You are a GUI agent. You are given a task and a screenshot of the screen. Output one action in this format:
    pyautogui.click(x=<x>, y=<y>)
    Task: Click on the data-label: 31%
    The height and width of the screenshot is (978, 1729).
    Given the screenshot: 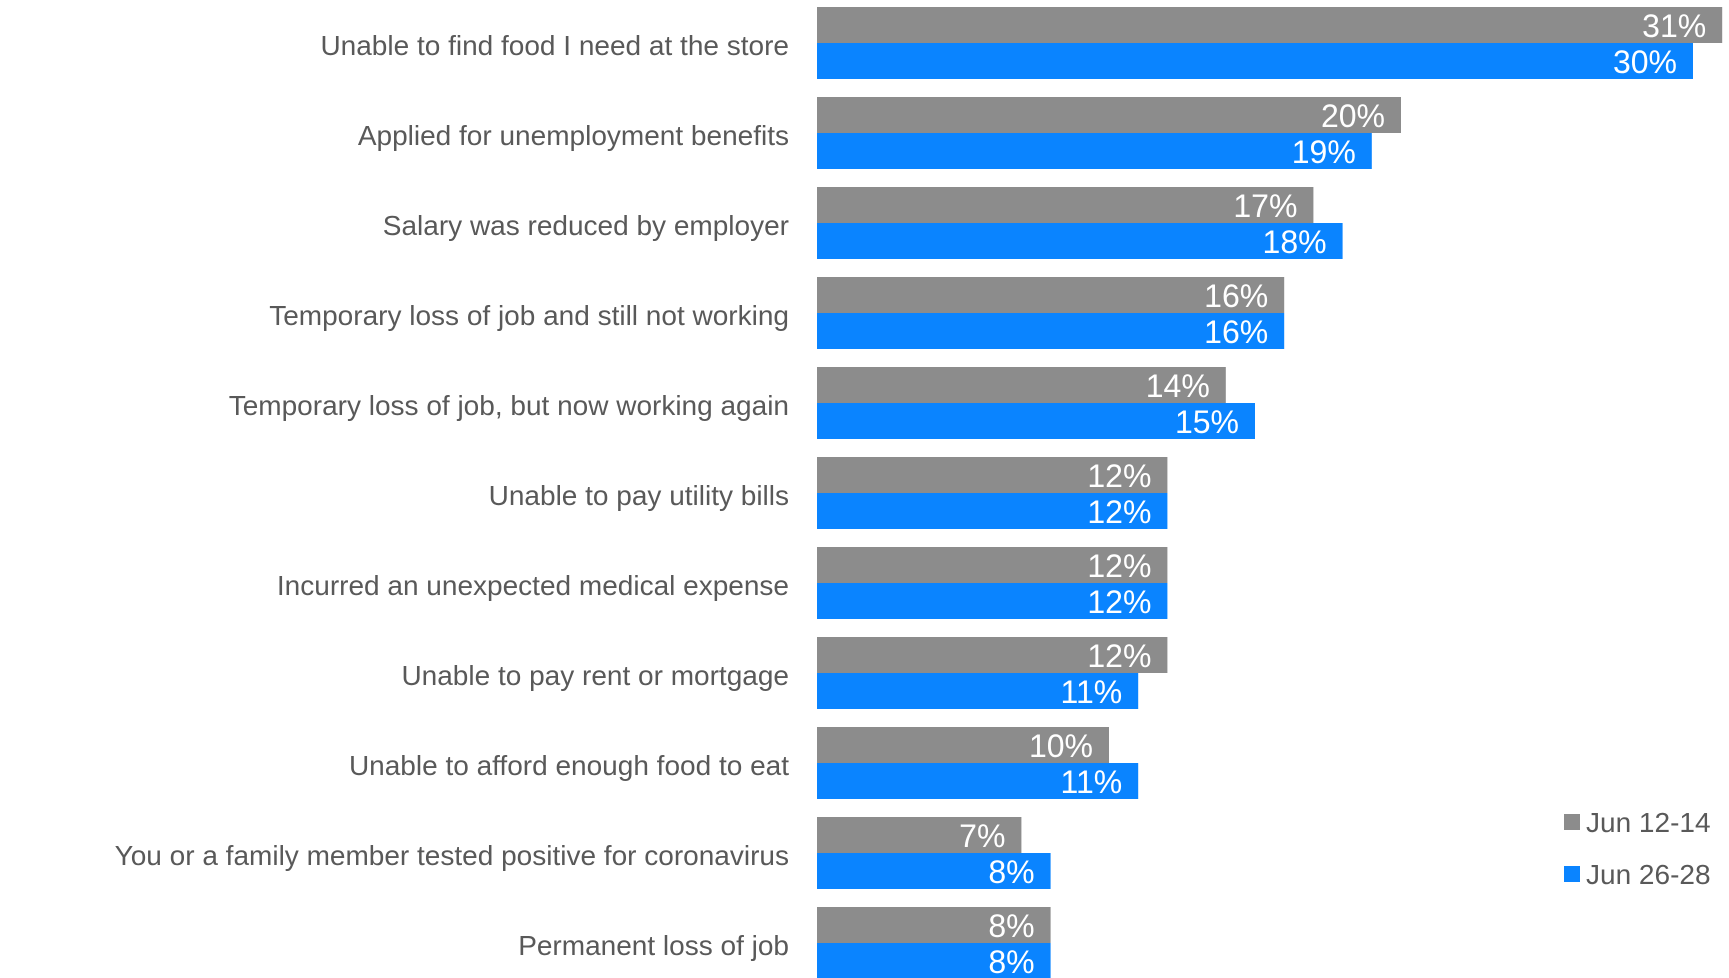 What is the action you would take?
    pyautogui.click(x=1674, y=26)
    